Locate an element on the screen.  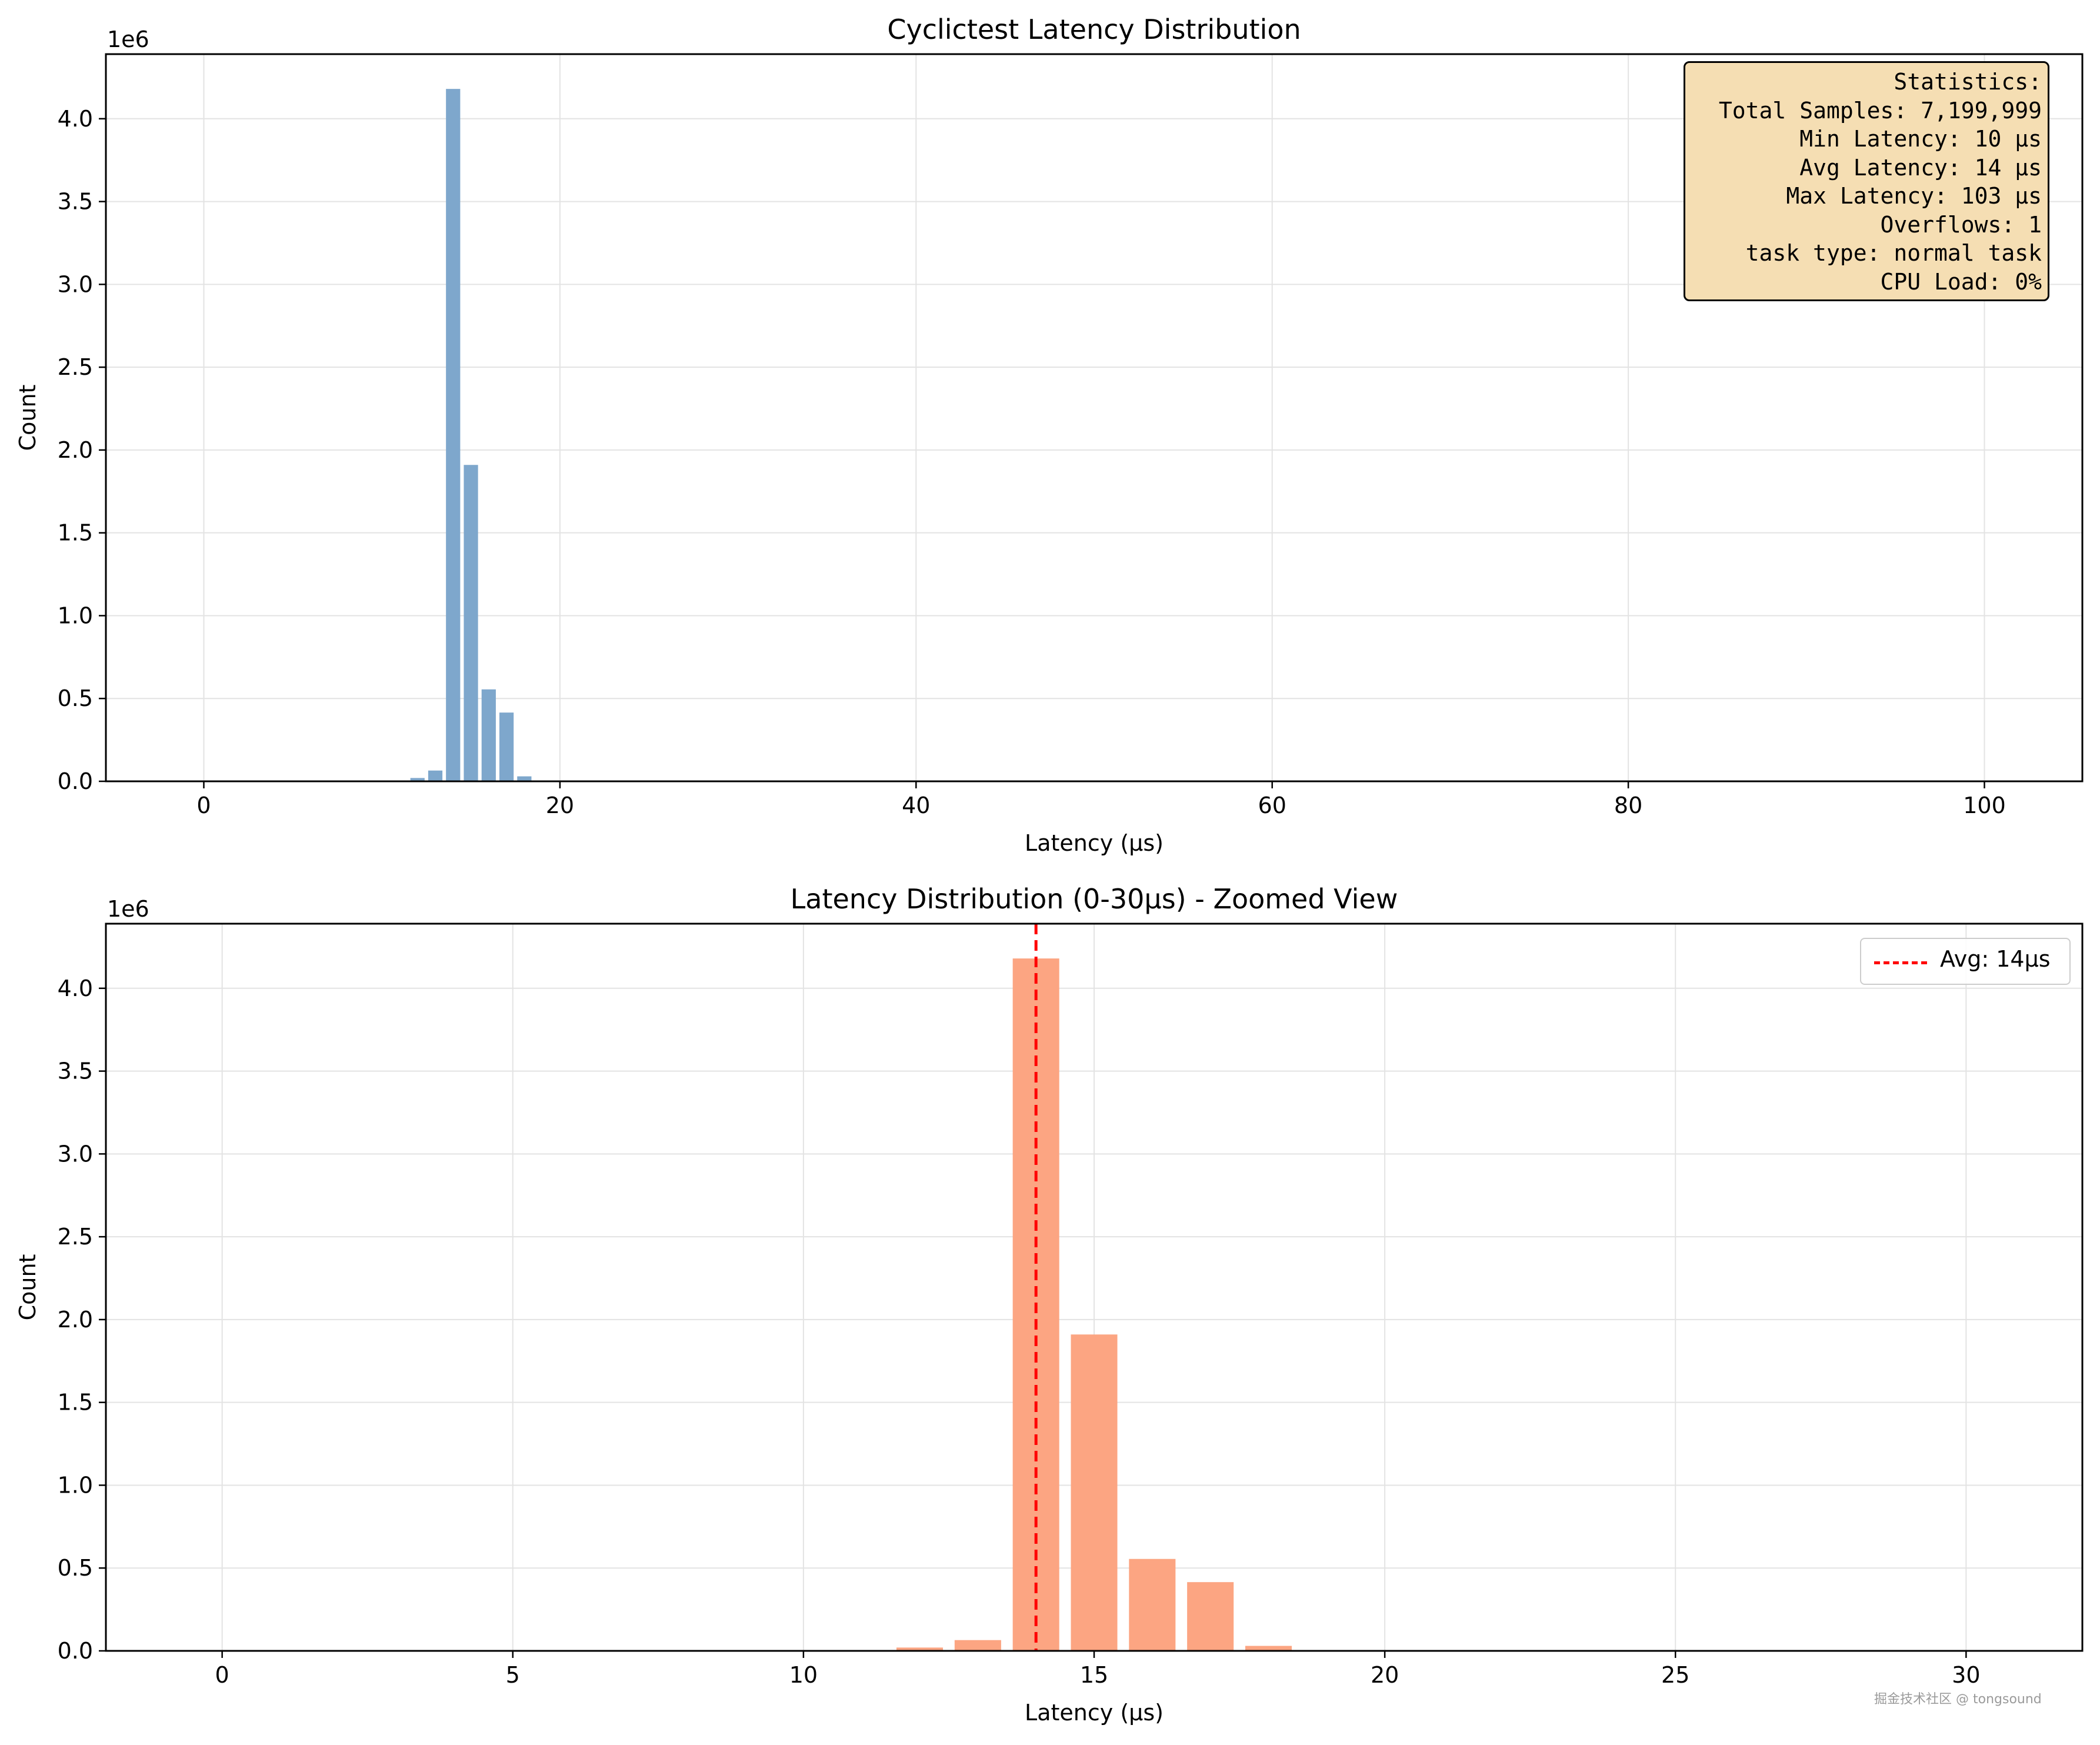
x-tick-label: 25 is located at coordinates (1675, 1675).